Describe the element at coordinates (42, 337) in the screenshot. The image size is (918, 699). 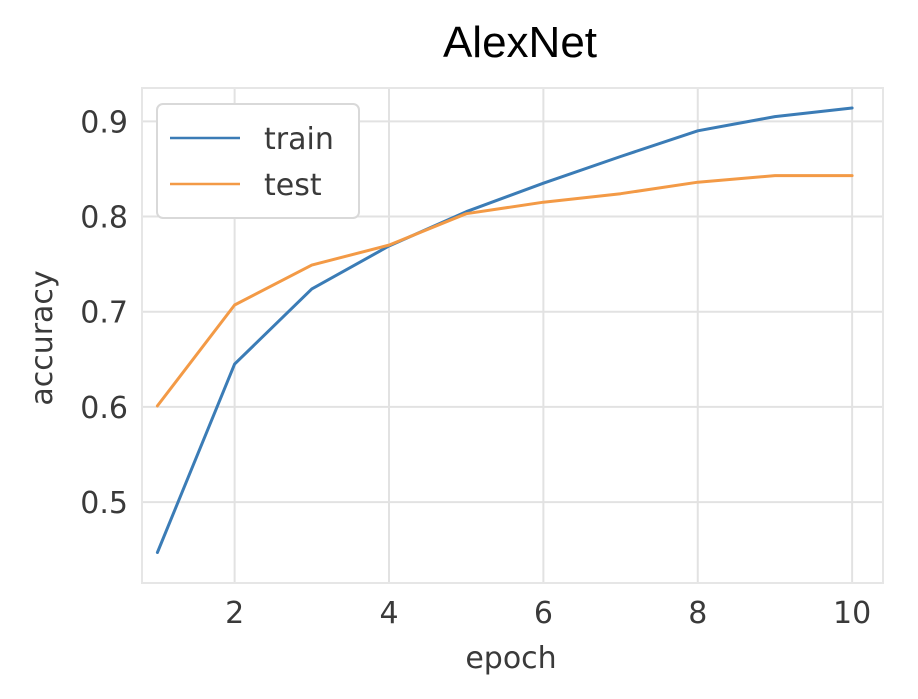
I see `y-axis-label: accuracy` at that location.